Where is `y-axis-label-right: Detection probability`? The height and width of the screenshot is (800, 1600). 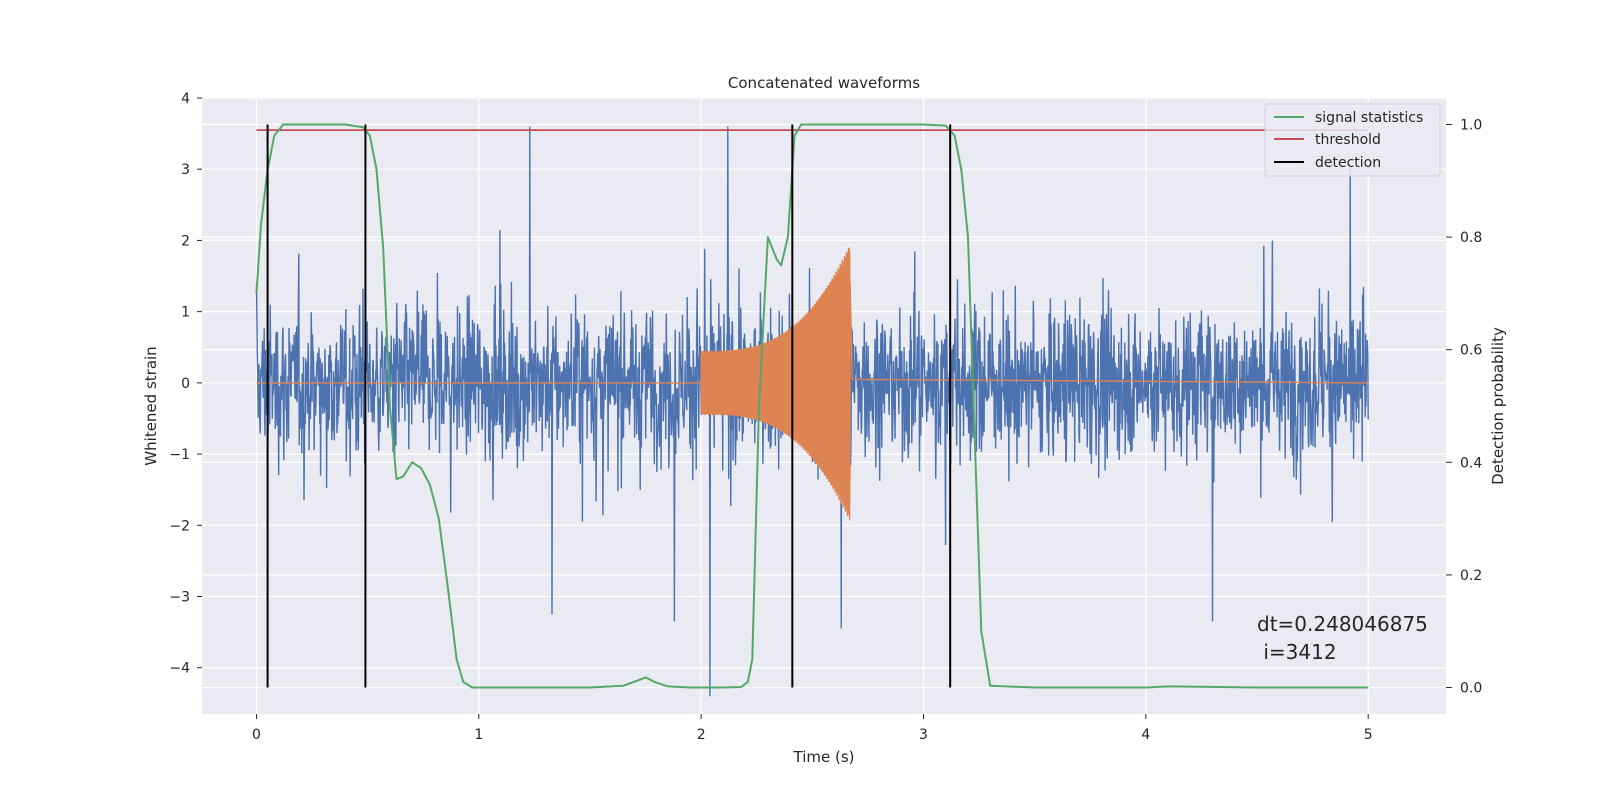 y-axis-label-right: Detection probability is located at coordinates (1498, 406).